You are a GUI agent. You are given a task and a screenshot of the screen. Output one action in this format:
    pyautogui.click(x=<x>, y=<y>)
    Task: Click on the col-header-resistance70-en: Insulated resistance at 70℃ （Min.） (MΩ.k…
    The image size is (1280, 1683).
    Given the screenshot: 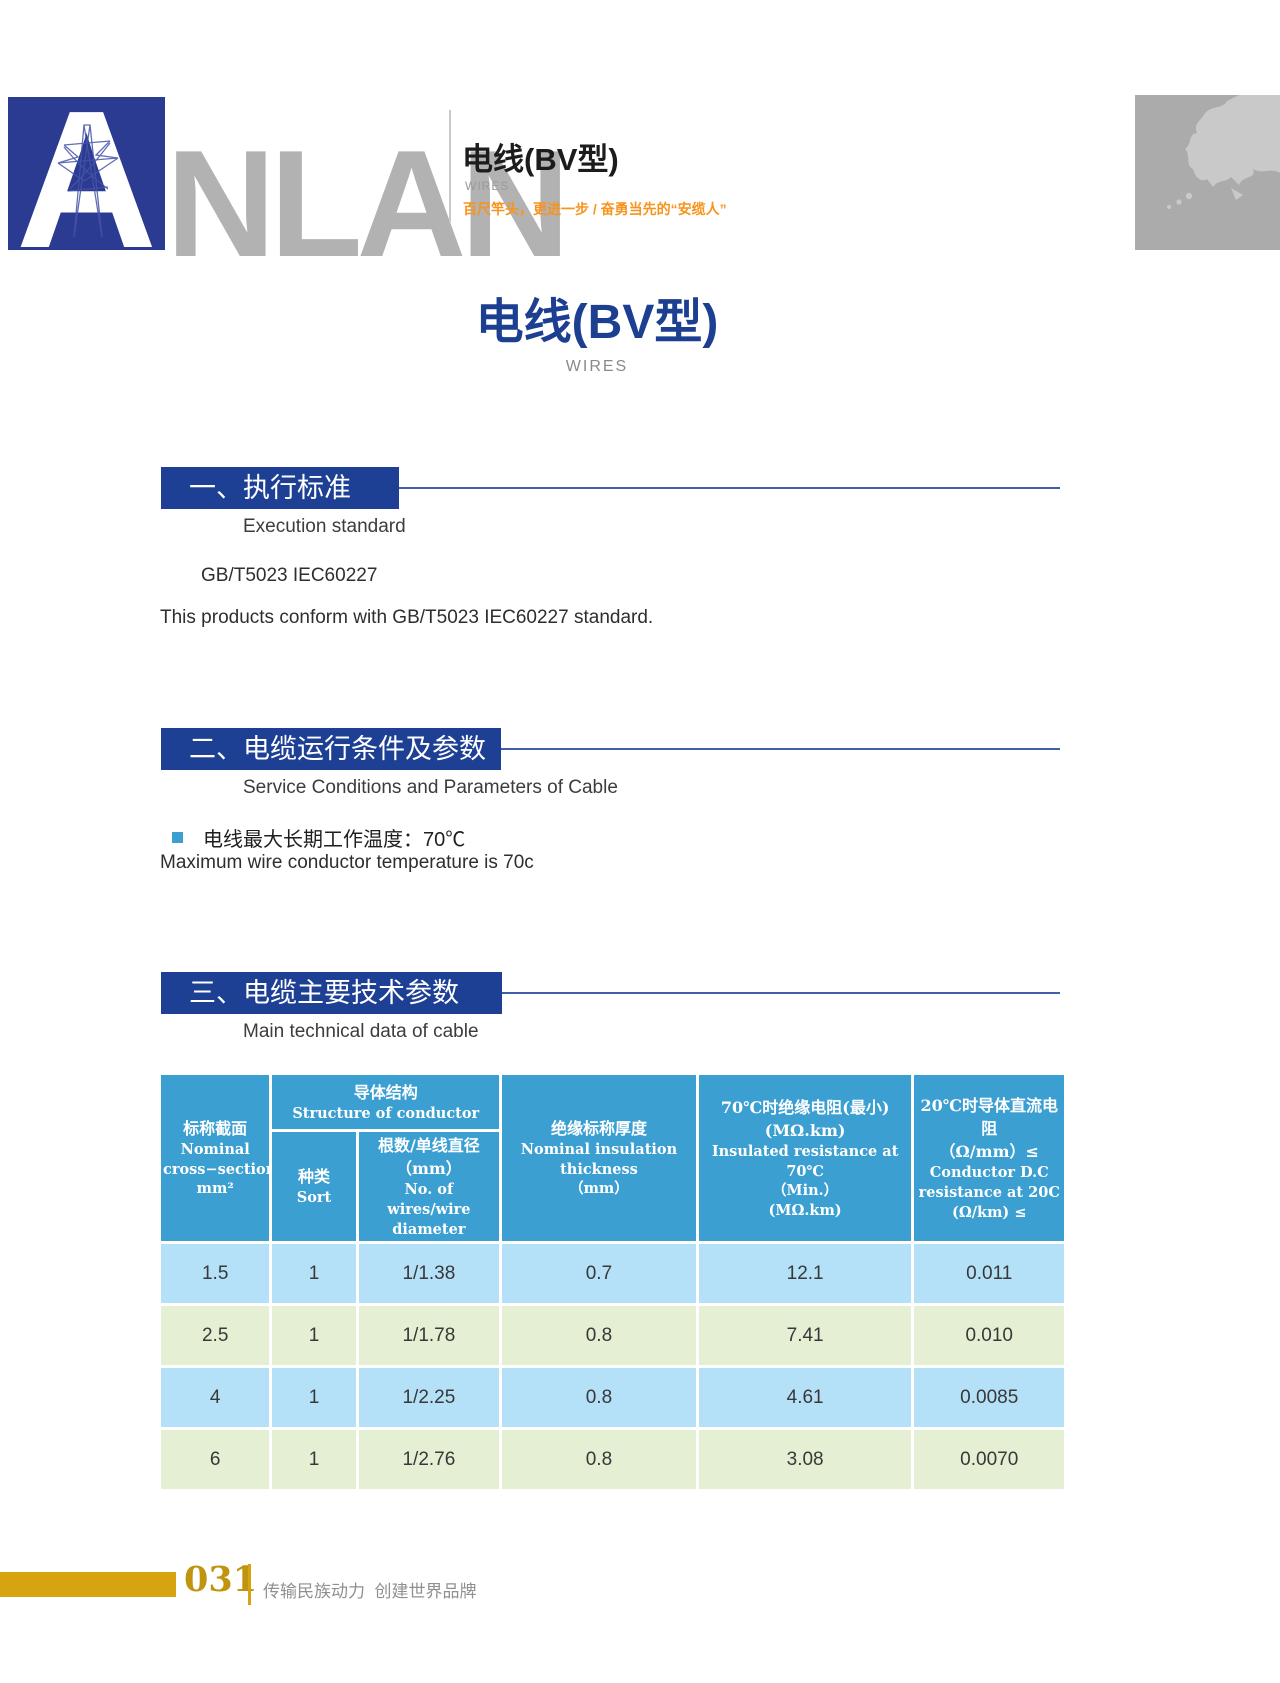 What is the action you would take?
    pyautogui.click(x=805, y=1181)
    